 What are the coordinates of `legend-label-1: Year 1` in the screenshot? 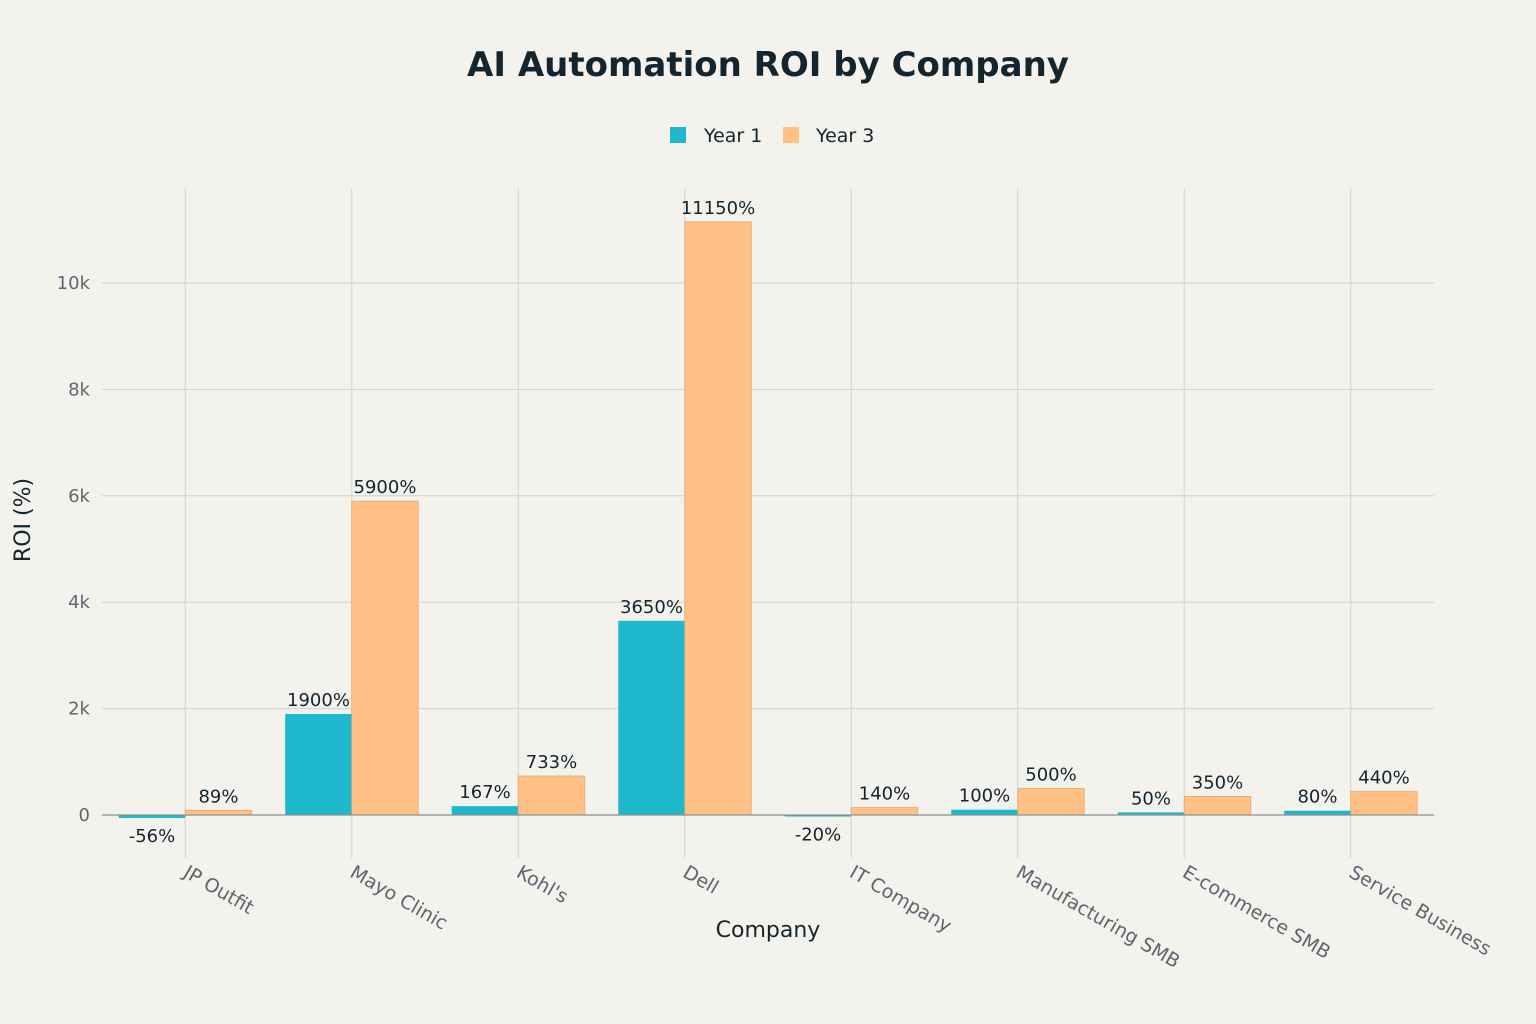 It's located at (732, 136).